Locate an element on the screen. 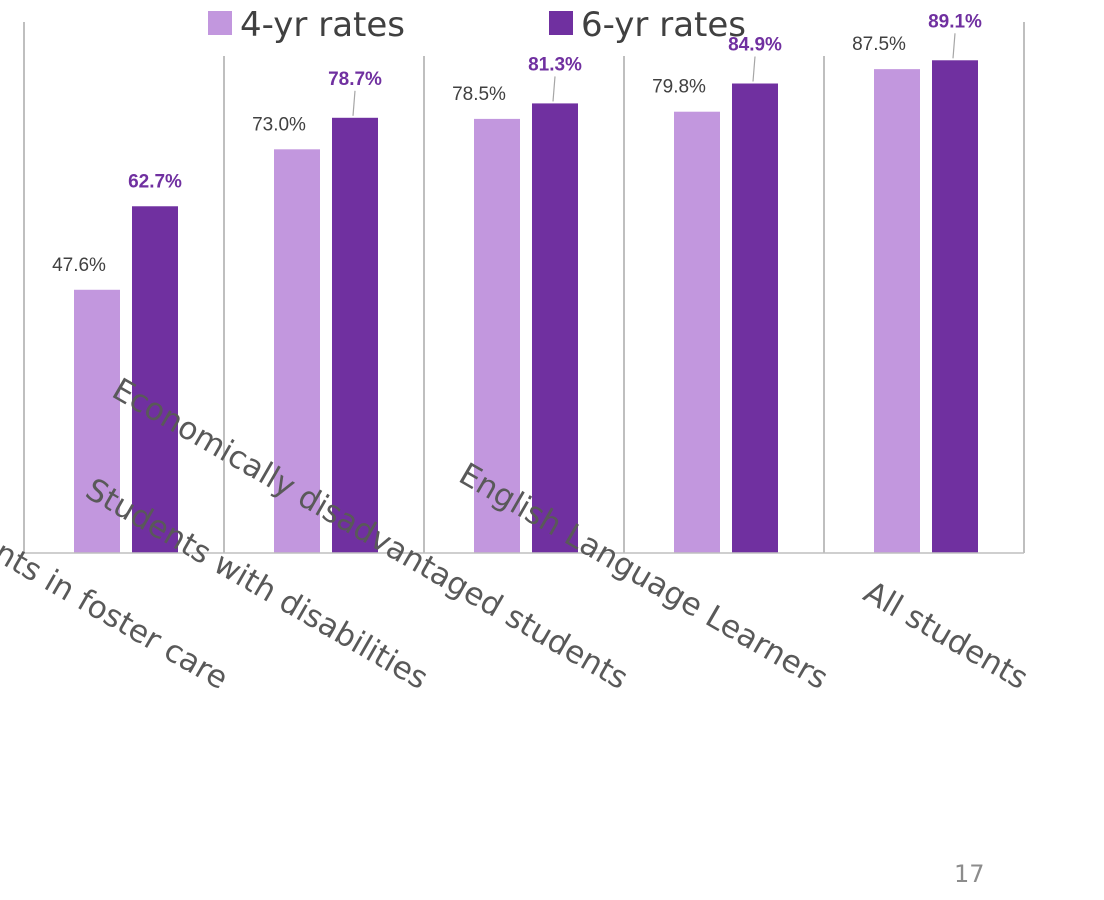 The height and width of the screenshot is (900, 1104). data-label-6yr: 78.7% is located at coordinates (355, 79).